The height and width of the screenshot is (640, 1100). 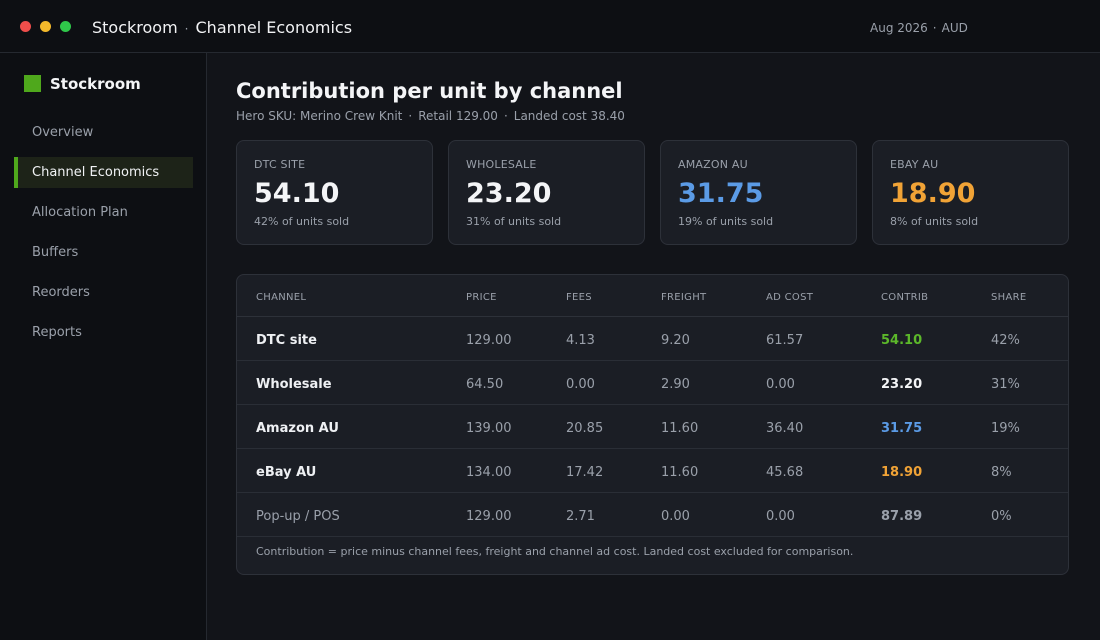 What do you see at coordinates (721, 193) in the screenshot?
I see `card-value: 31.75` at bounding box center [721, 193].